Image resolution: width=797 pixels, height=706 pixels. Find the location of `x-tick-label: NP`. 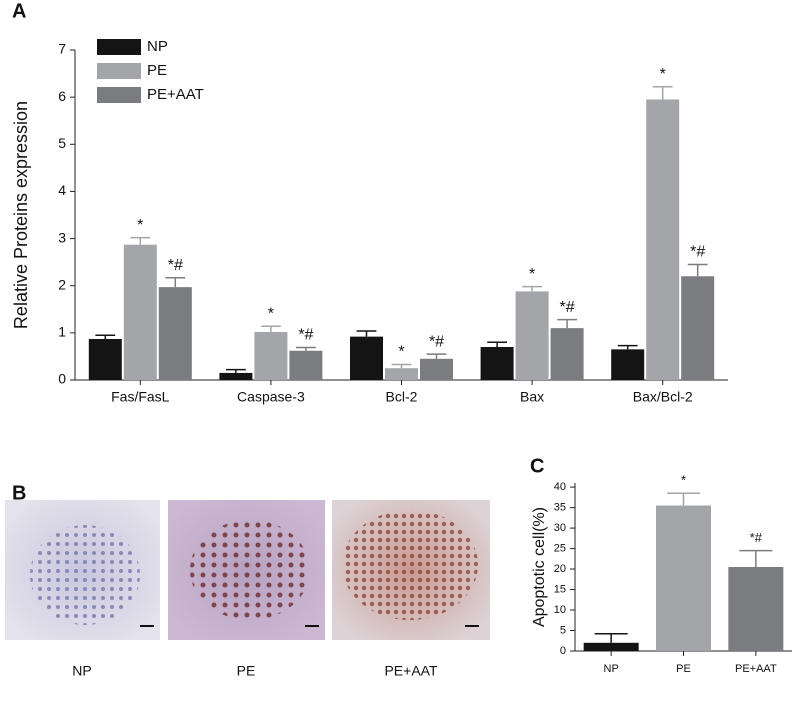

x-tick-label: NP is located at coordinates (611, 669).